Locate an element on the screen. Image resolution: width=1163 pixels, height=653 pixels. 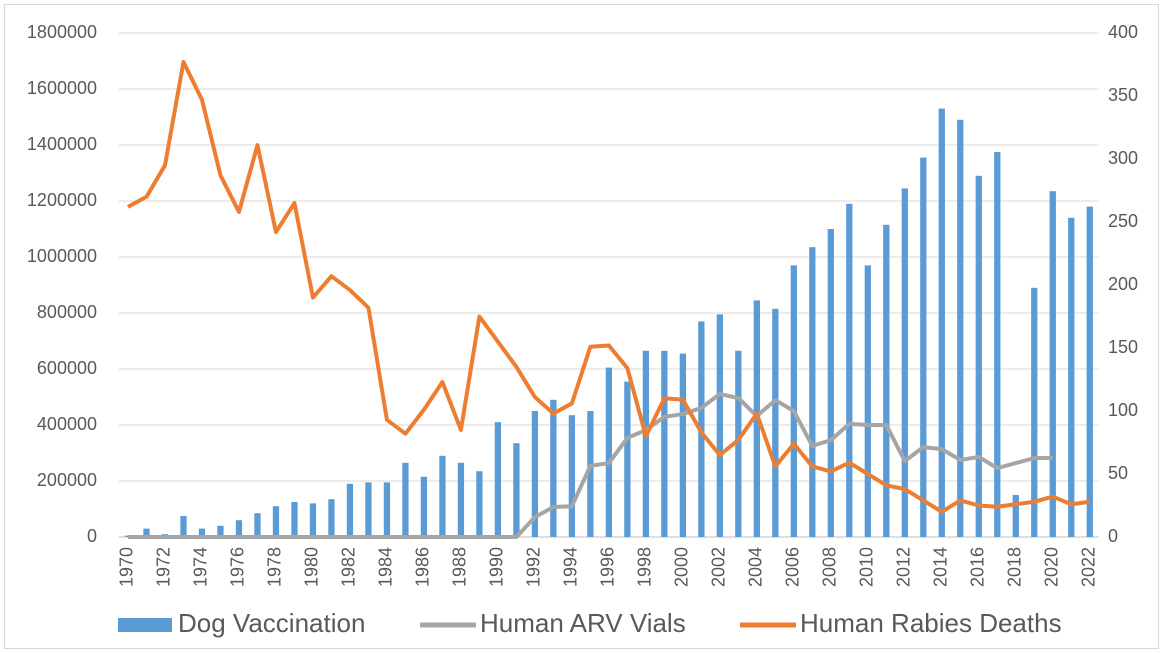
y2-tick-label: 100 is located at coordinates (1123, 410).